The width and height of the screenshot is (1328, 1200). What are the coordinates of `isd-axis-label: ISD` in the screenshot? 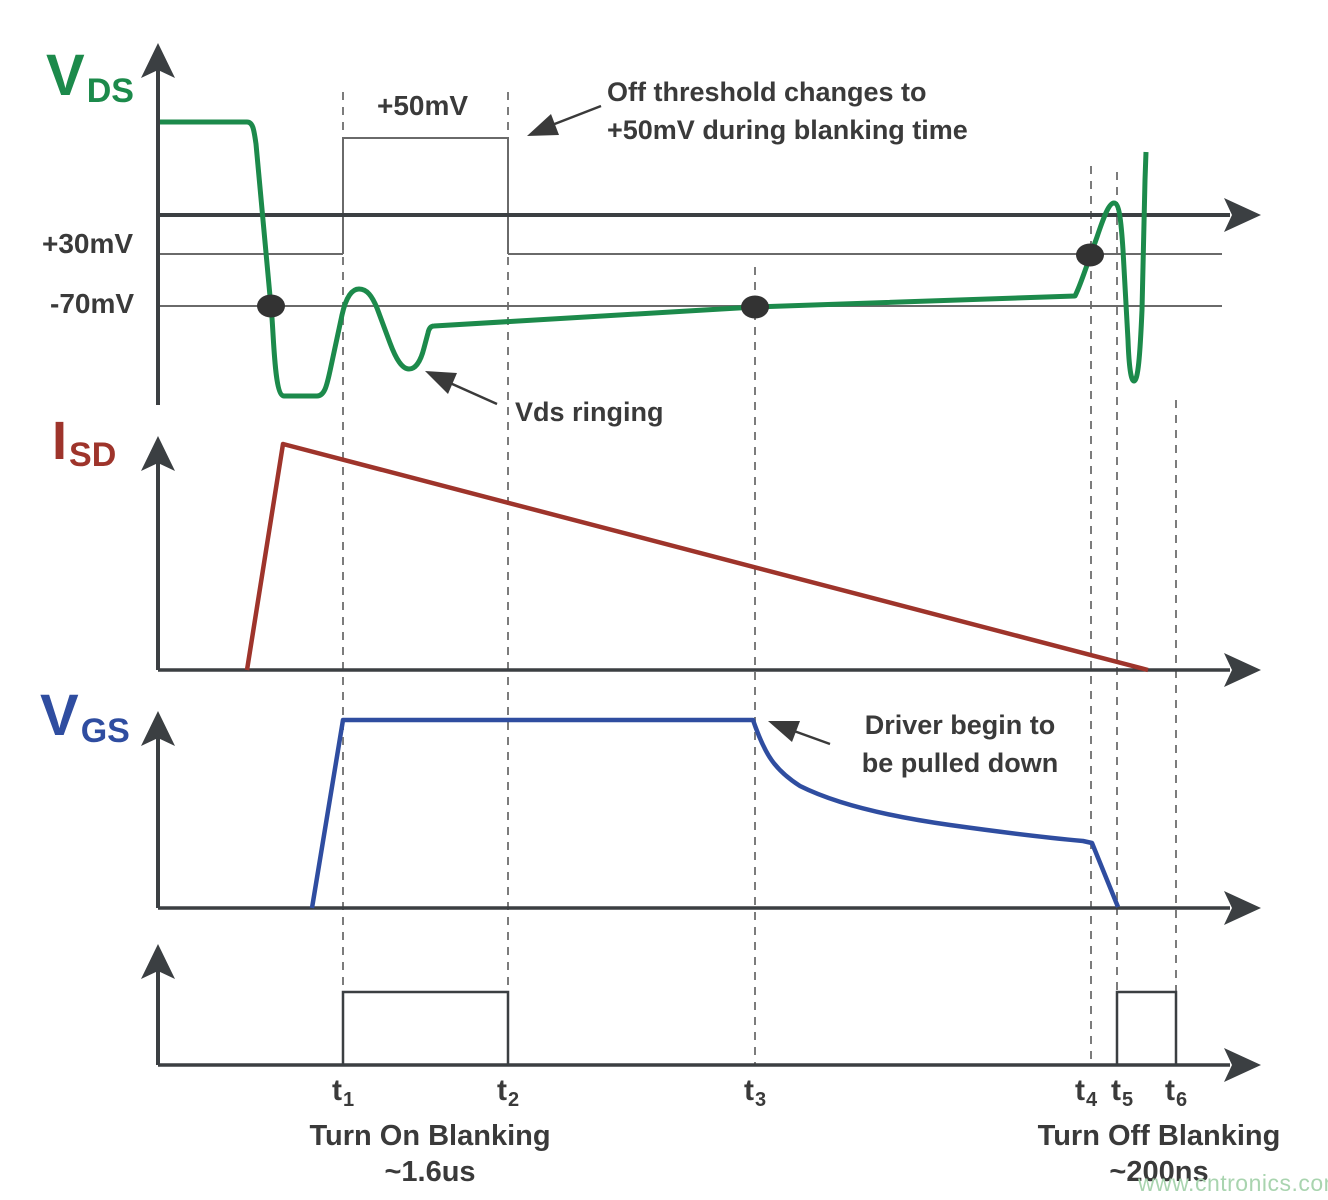 It's located at (84, 443).